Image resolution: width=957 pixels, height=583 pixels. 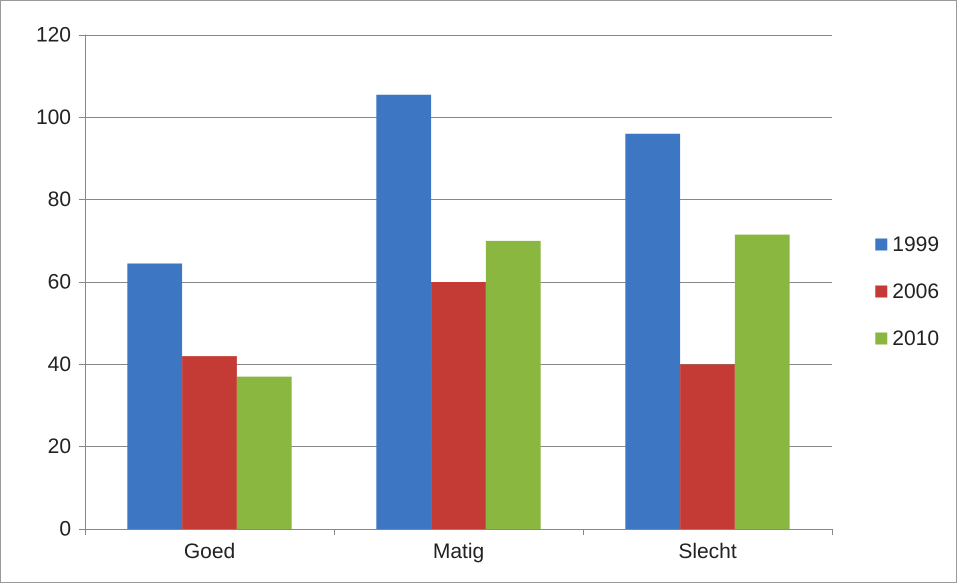 I want to click on legend-label: 1999, so click(x=915, y=244).